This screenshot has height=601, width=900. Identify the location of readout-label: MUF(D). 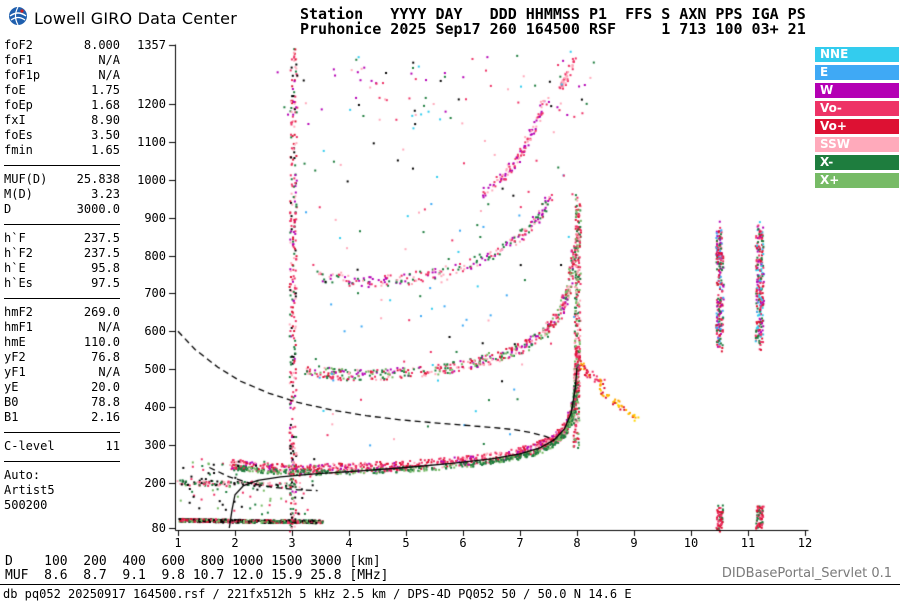
(26, 179).